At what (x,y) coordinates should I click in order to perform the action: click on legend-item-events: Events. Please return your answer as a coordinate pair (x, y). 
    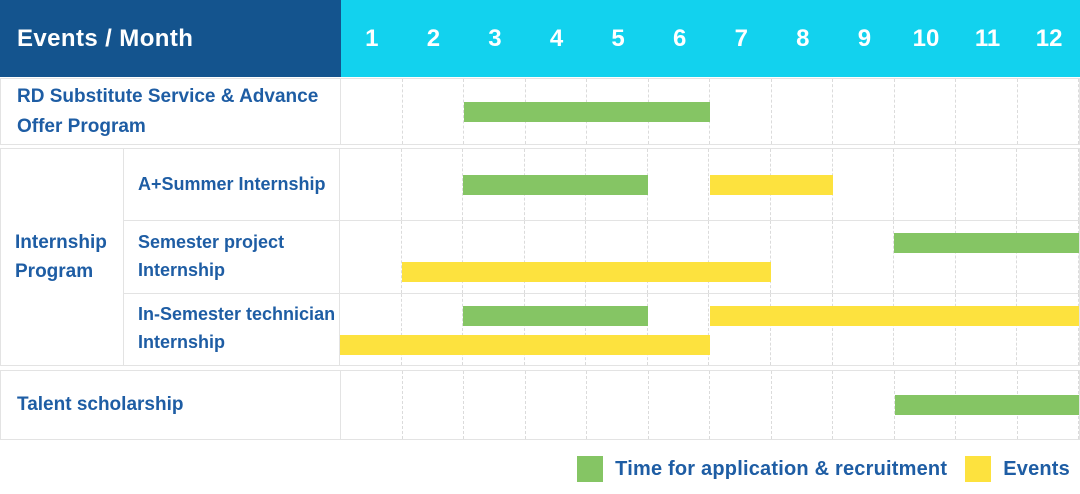
    Looking at the image, I should click on (1017, 469).